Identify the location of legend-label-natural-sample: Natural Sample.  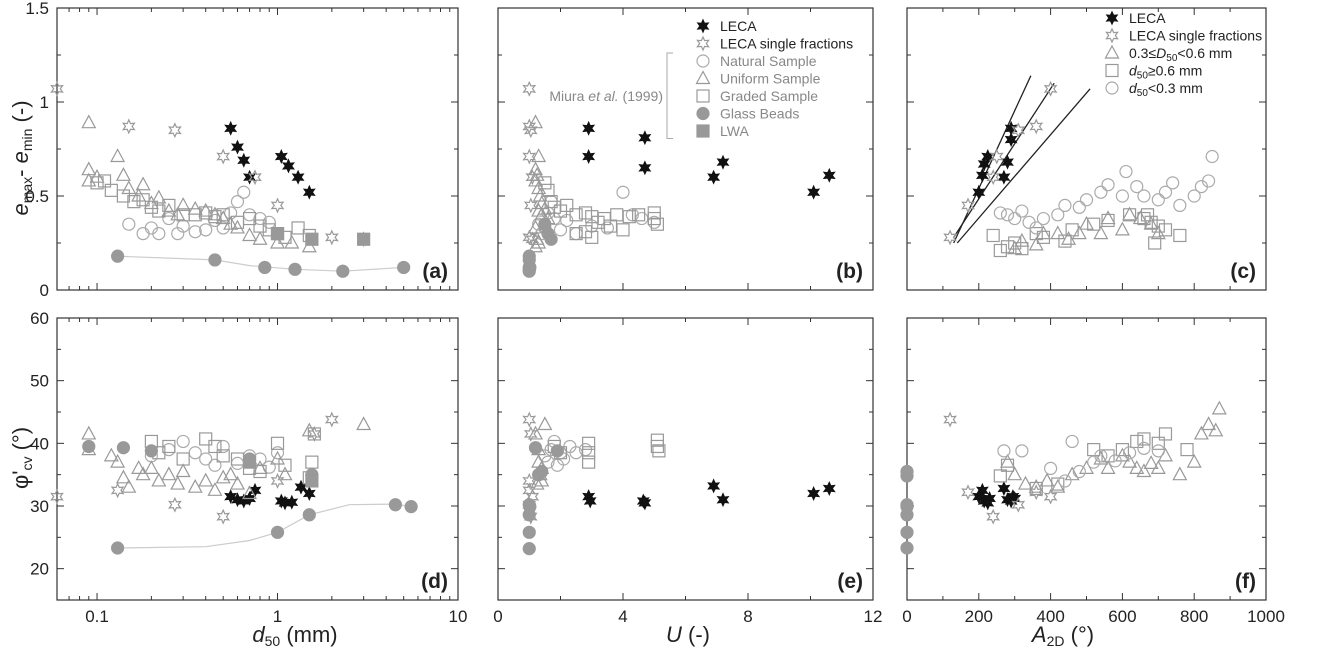
(768, 61).